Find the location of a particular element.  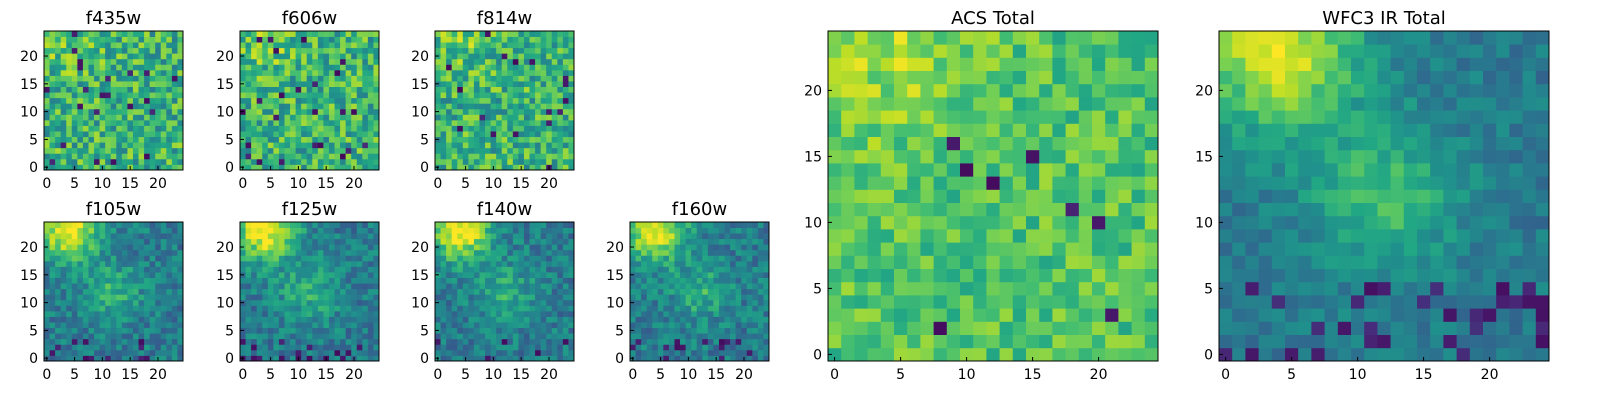

y-tick-label: 15 is located at coordinates (420, 276).